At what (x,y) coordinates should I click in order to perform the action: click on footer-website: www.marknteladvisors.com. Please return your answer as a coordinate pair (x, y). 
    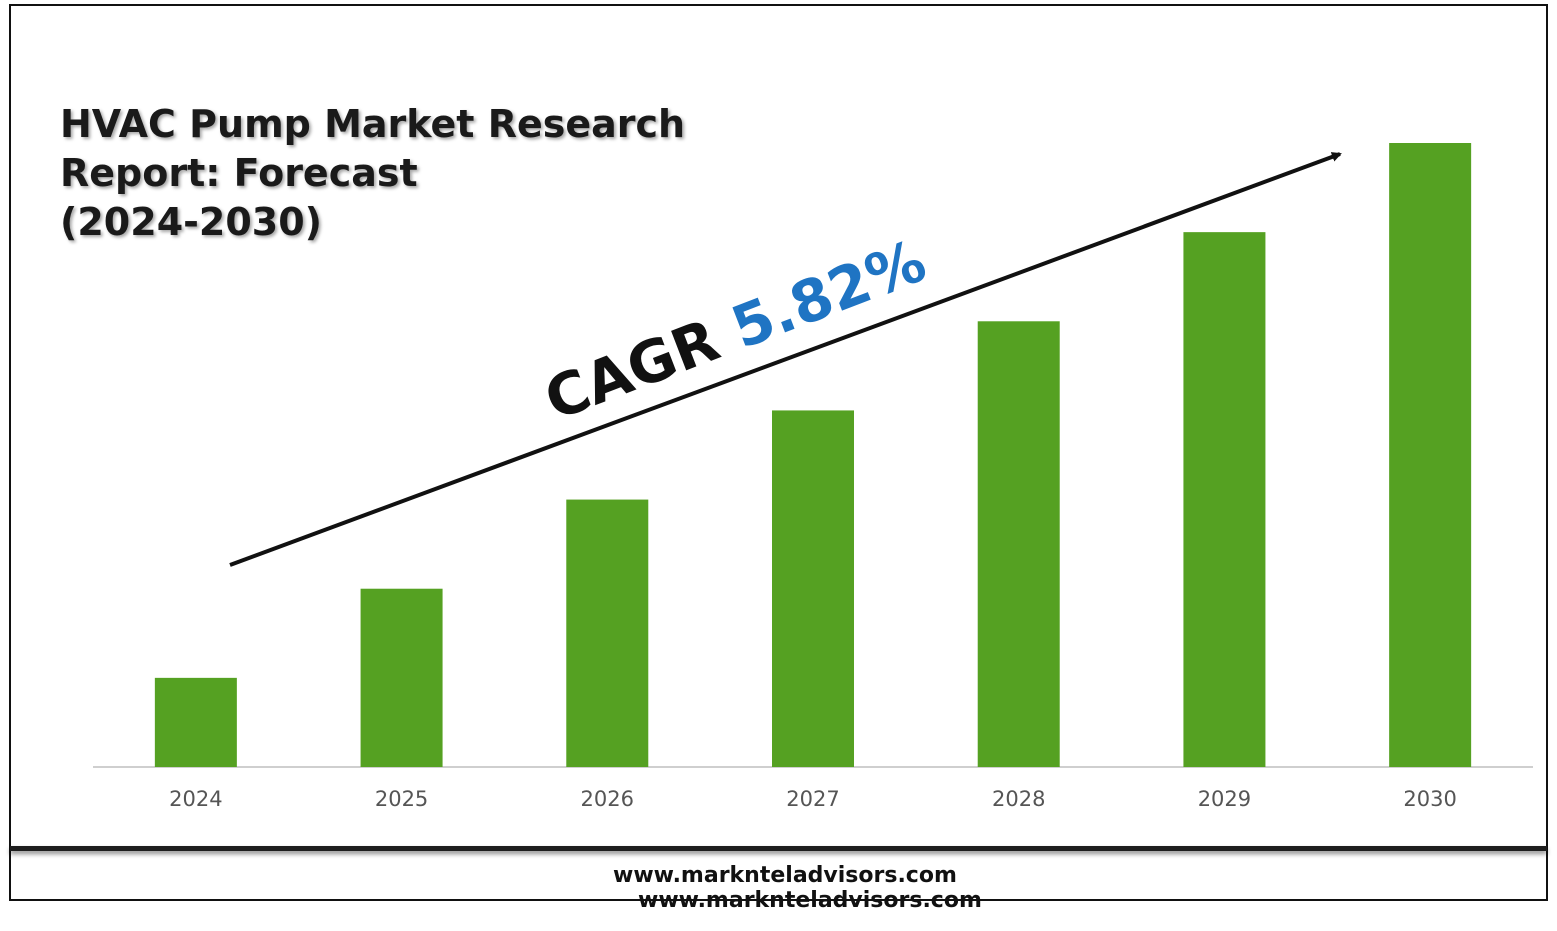
    Looking at the image, I should click on (785, 875).